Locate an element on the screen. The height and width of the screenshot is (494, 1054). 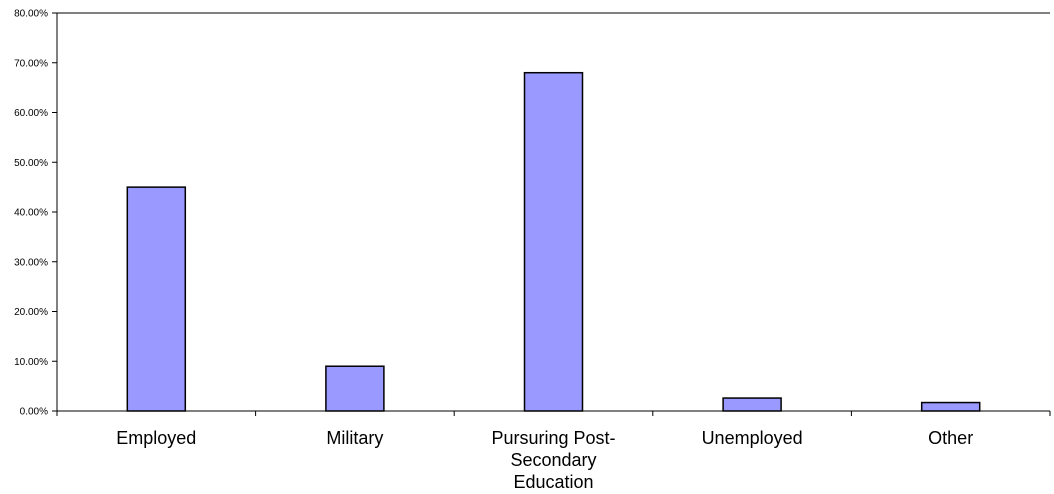
y-tick-label: 50.00% is located at coordinates (31, 163).